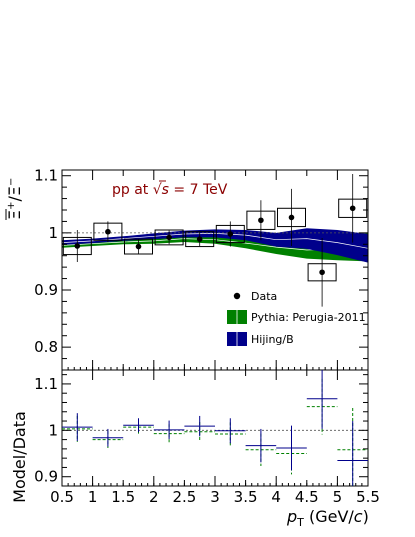 The image size is (415, 537). Describe the element at coordinates (264, 296) in the screenshot. I see `legend-data-label: Data` at that location.